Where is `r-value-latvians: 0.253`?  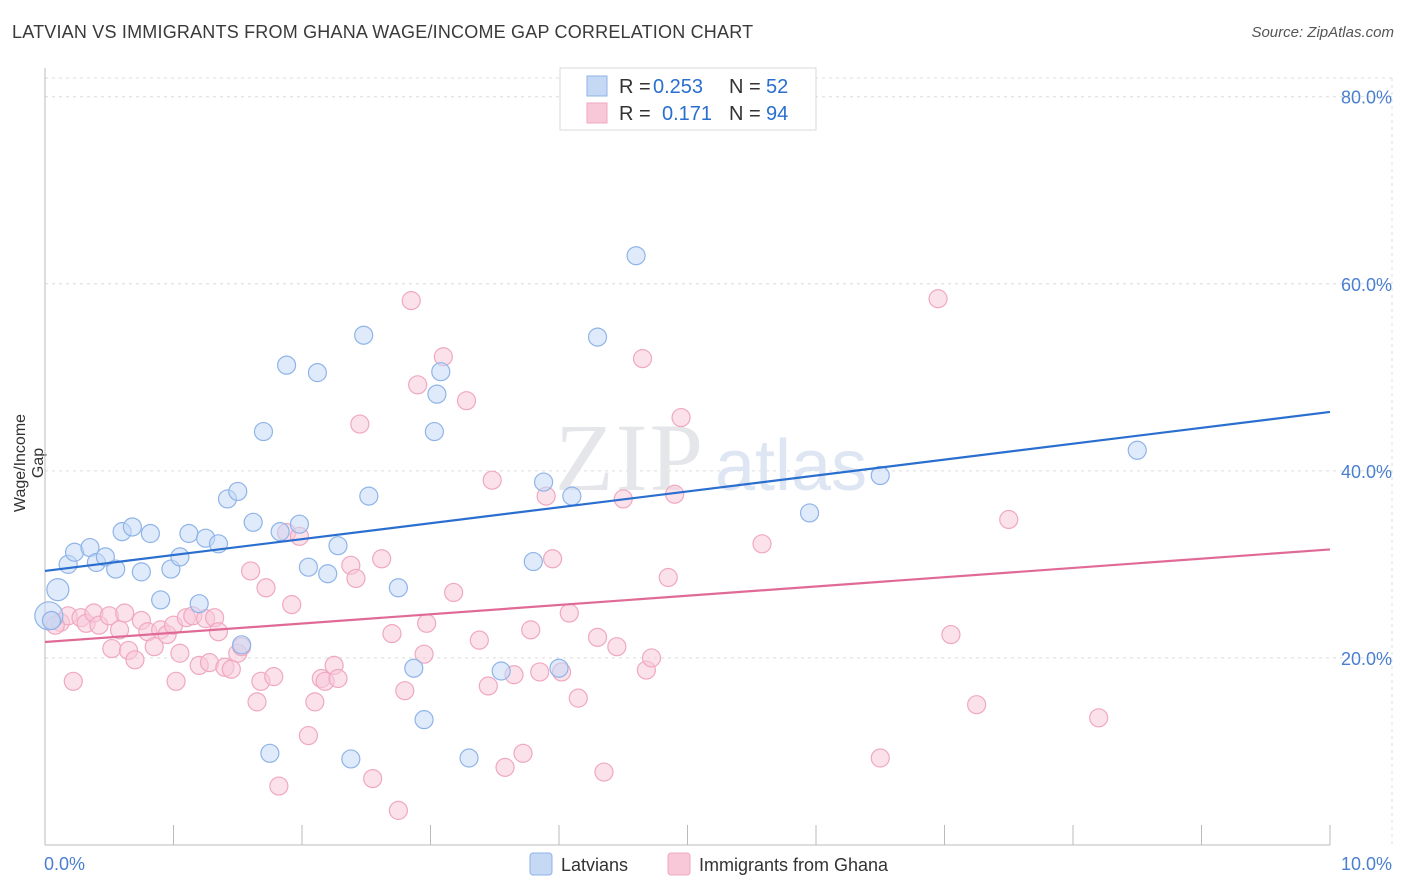 r-value-latvians: 0.253 is located at coordinates (678, 87).